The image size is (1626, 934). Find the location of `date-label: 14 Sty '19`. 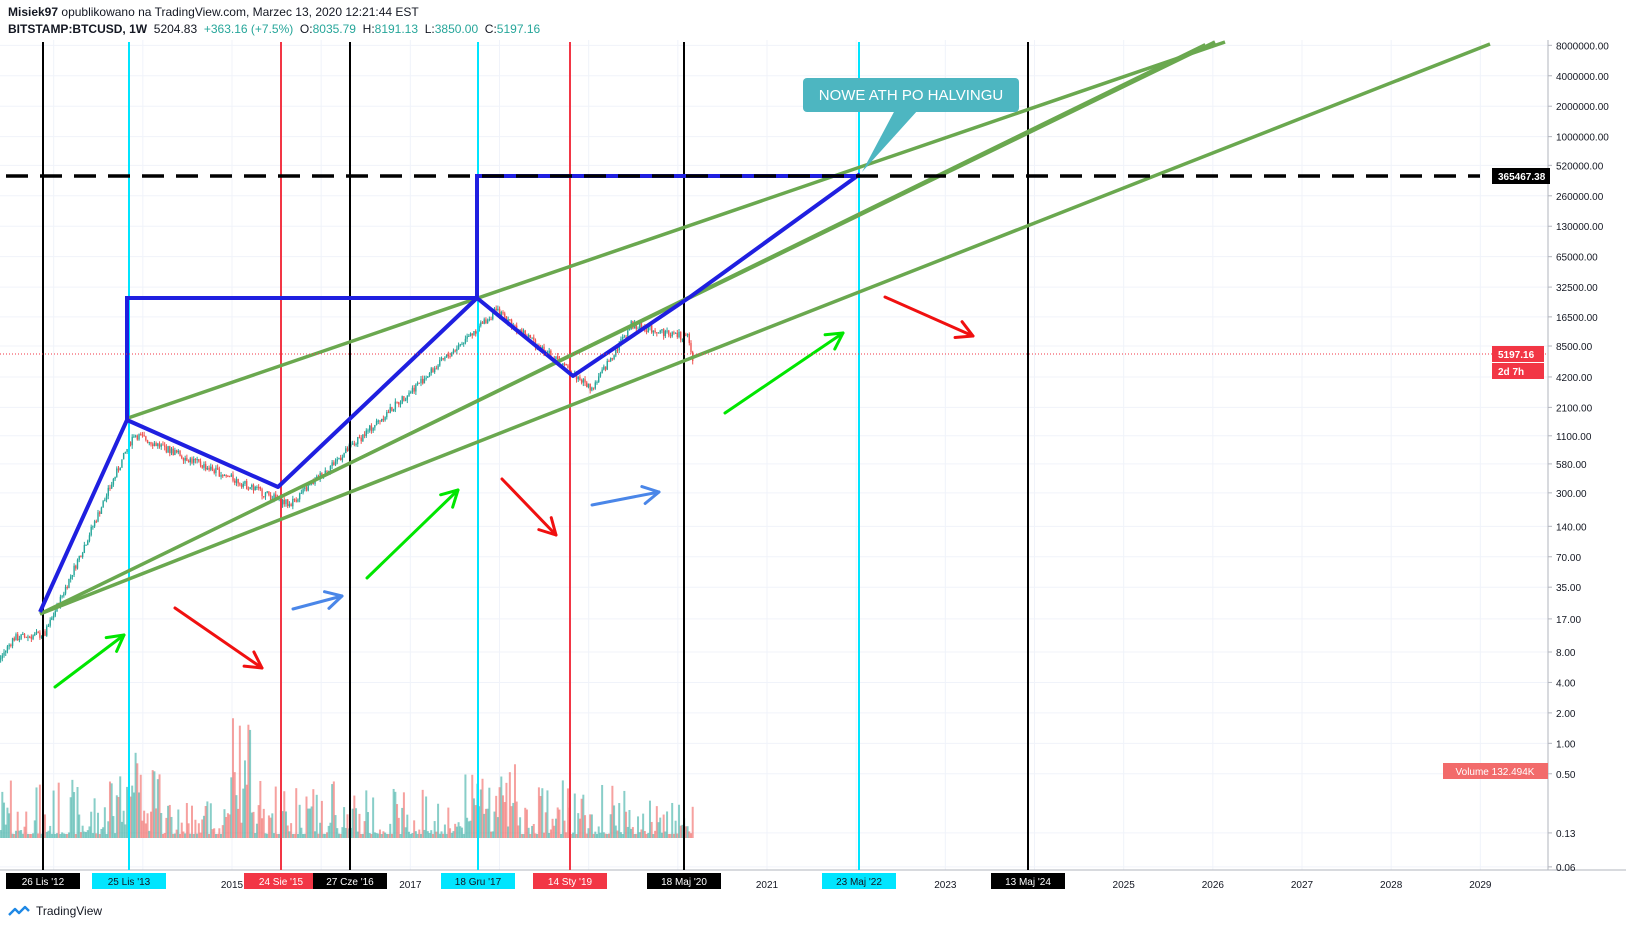

date-label: 14 Sty '19 is located at coordinates (570, 882).